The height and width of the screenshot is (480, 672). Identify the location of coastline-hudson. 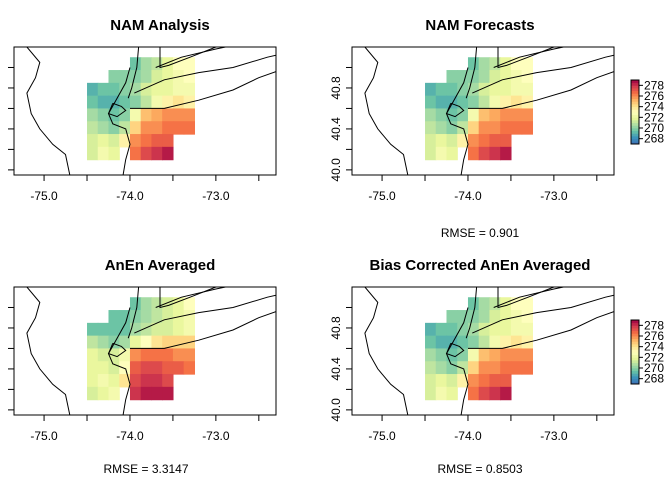
(133, 73).